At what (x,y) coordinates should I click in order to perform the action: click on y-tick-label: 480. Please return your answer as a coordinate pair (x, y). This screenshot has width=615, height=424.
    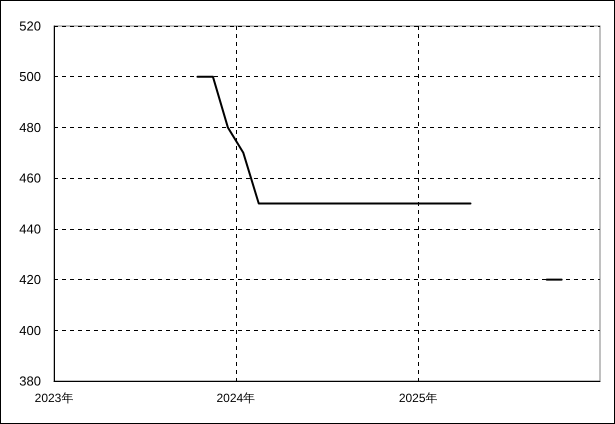
    Looking at the image, I should click on (30, 127).